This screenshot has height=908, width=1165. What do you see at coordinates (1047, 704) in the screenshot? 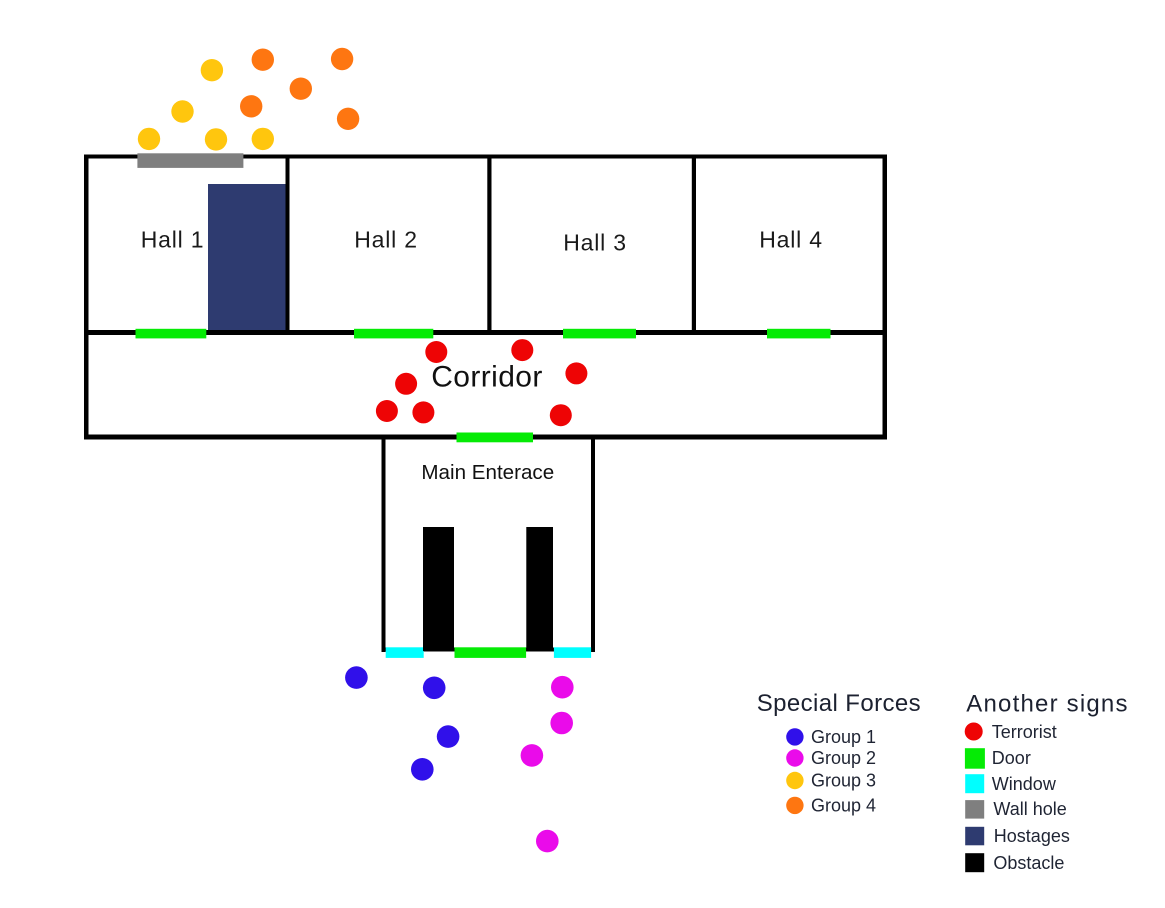
I see `svg-text: Another signs` at bounding box center [1047, 704].